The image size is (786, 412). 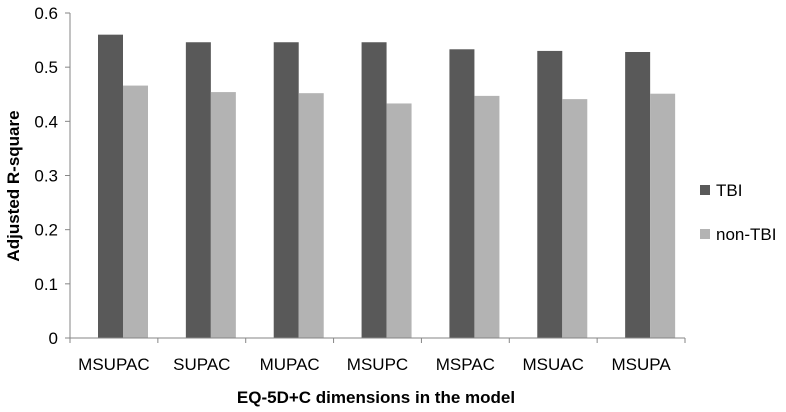 I want to click on x-ticks: MSUPAC SUPAC MUPAC MSUPC MSPAC MSUAC MSUPA, so click(x=377, y=356).